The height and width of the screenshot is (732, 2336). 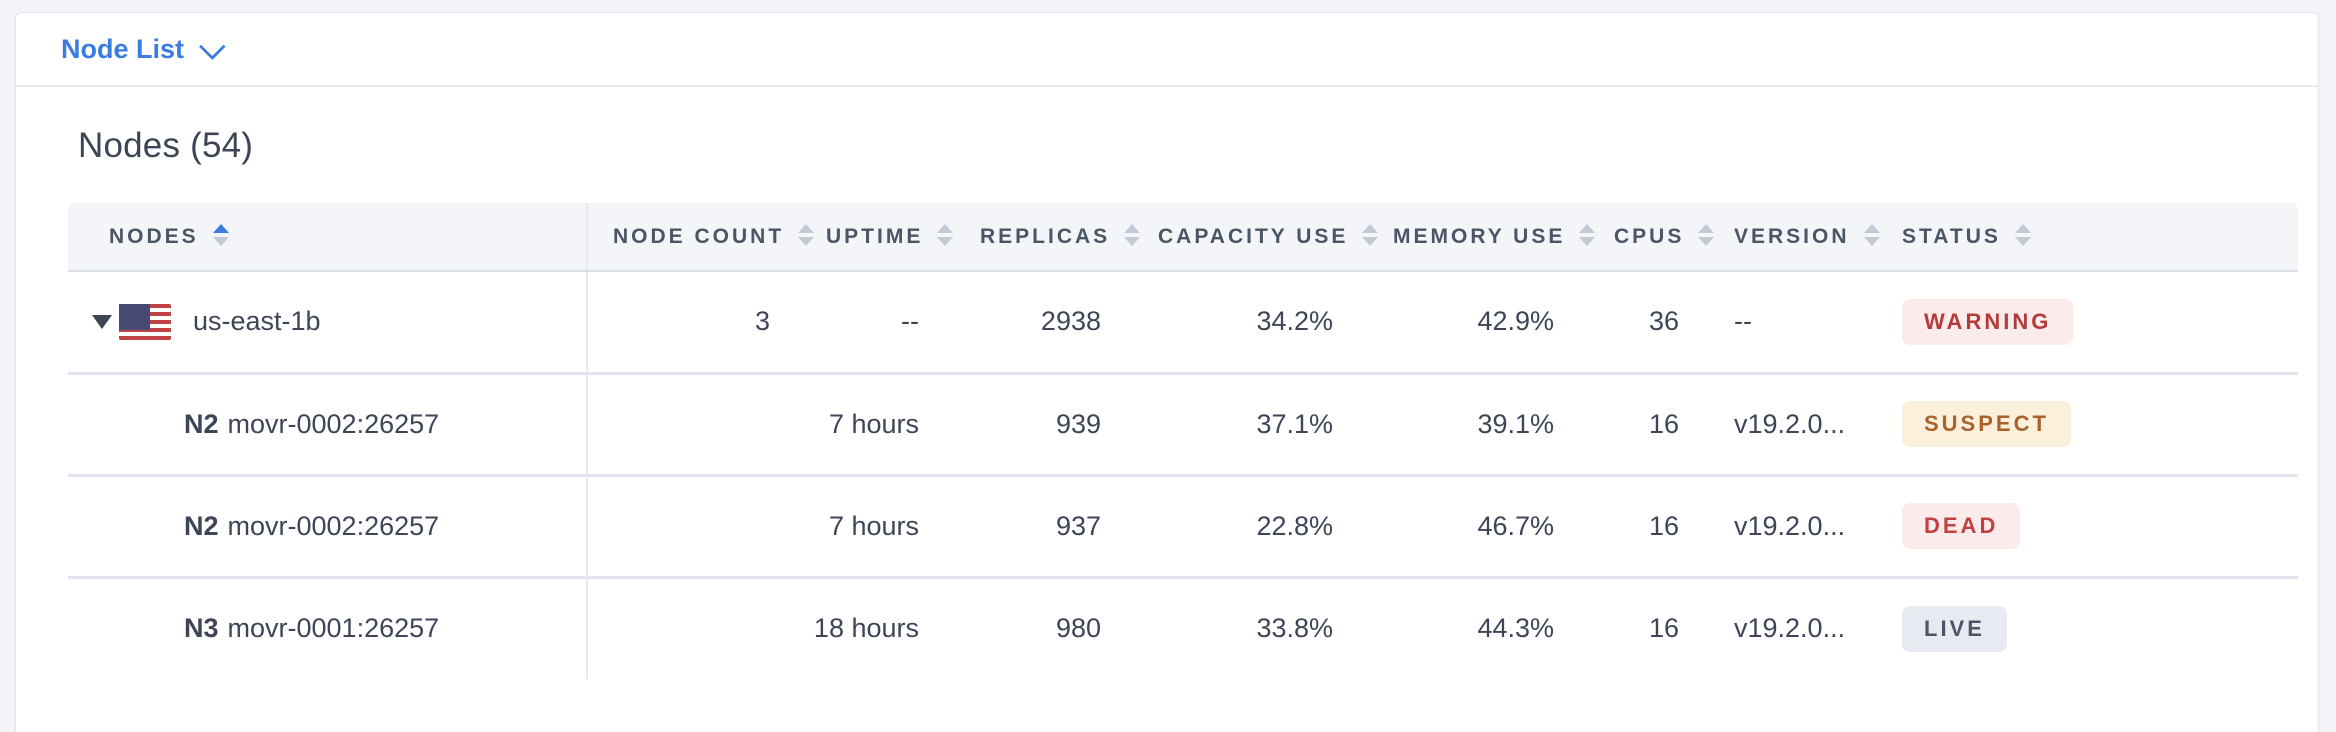 I want to click on cell-capacity-use: 37.1%, so click(x=1232, y=425).